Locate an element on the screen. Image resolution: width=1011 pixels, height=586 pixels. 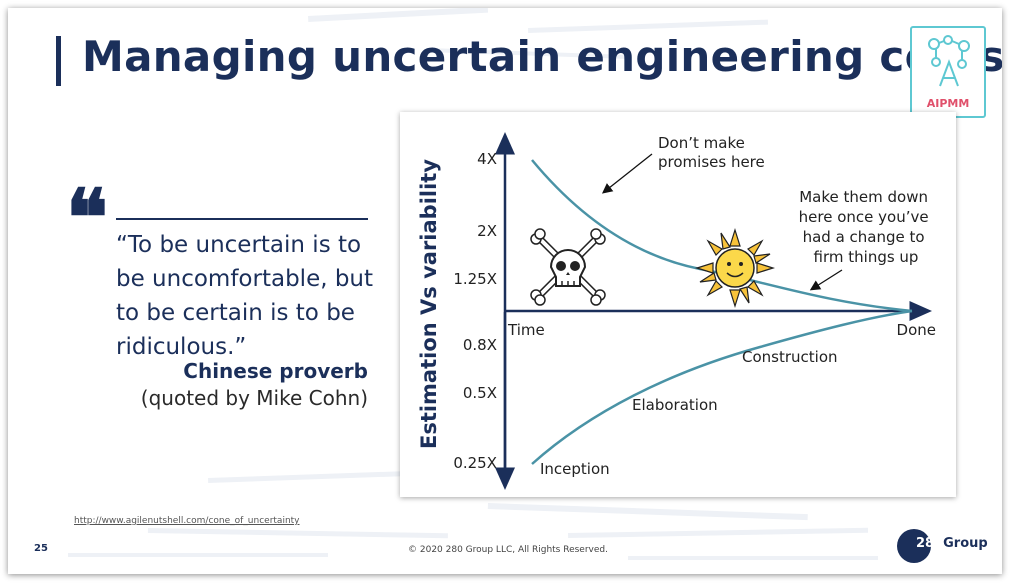
phase-construction: Construction is located at coordinates (790, 357).